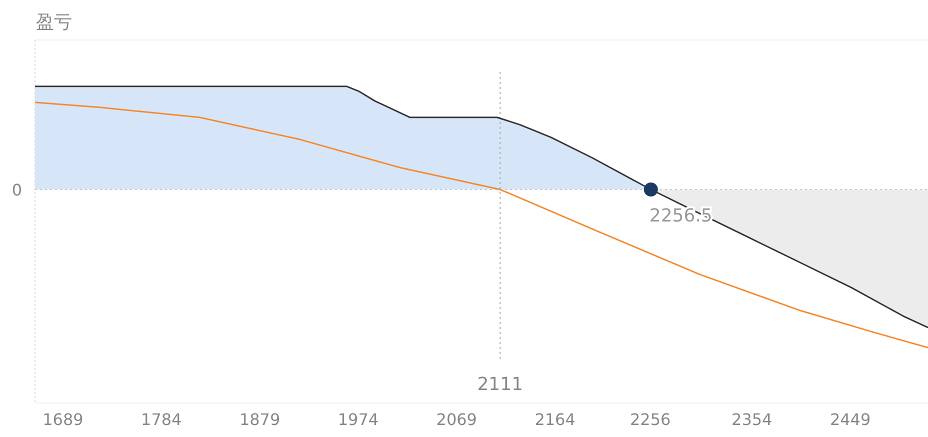  Describe the element at coordinates (650, 419) in the screenshot. I see `x-tick-label: 2256` at that location.